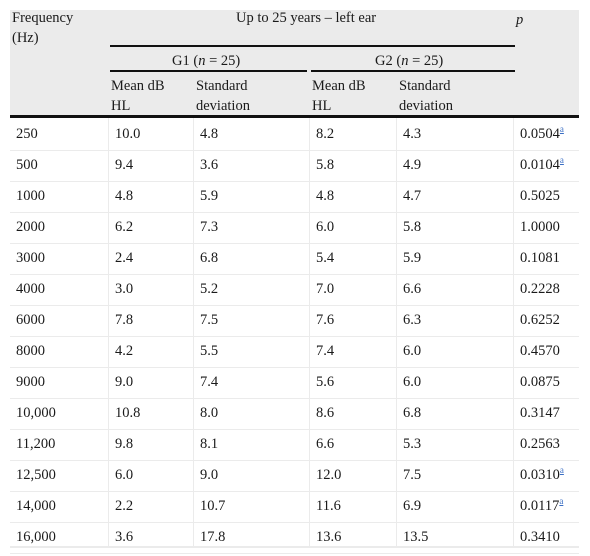  I want to click on g1-sd-cell: 3.6, so click(209, 165).